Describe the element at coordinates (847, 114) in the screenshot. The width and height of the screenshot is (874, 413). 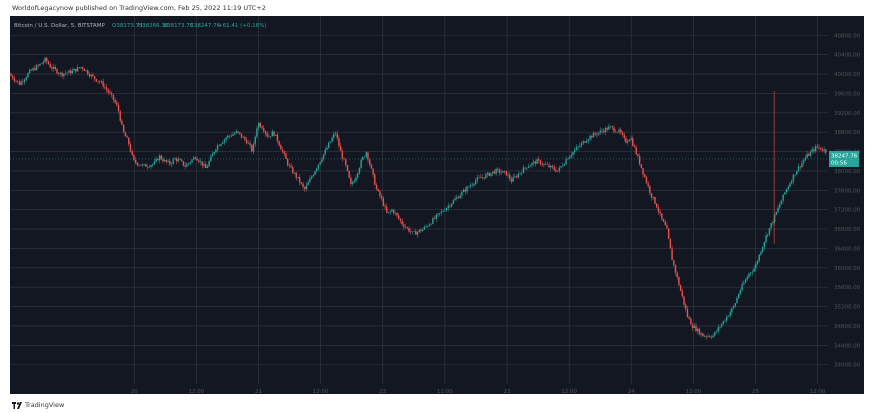
I see `price-tick-label: 39200.00` at that location.